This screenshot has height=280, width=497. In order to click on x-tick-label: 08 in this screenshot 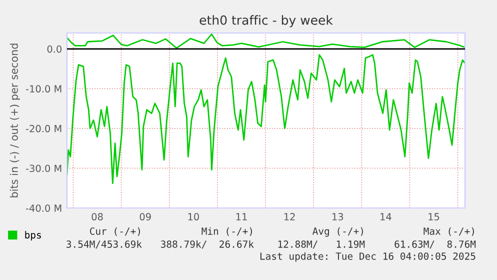, I will do `click(97, 216)`.